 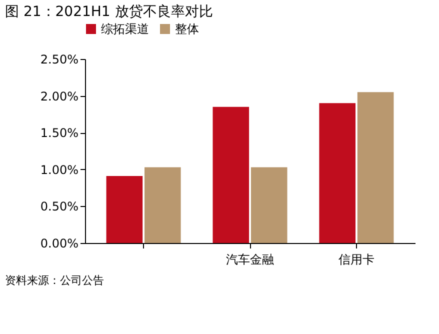 I want to click on y-tick-label: 2.00%, so click(x=59, y=96).